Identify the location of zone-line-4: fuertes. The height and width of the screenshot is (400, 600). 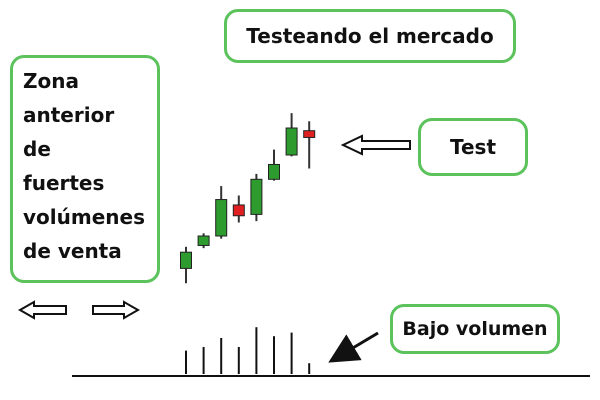
(64, 183).